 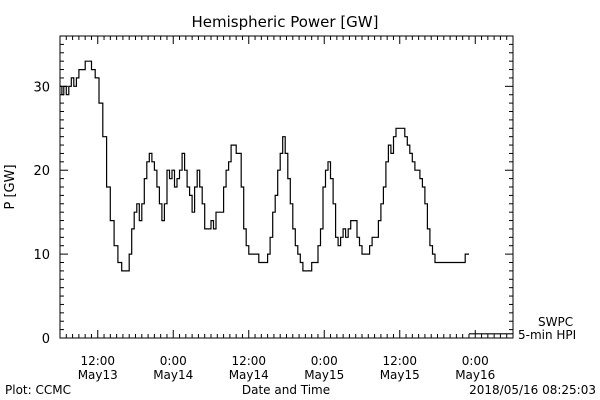 What do you see at coordinates (41, 87) in the screenshot?
I see `y-tick-label: 30` at bounding box center [41, 87].